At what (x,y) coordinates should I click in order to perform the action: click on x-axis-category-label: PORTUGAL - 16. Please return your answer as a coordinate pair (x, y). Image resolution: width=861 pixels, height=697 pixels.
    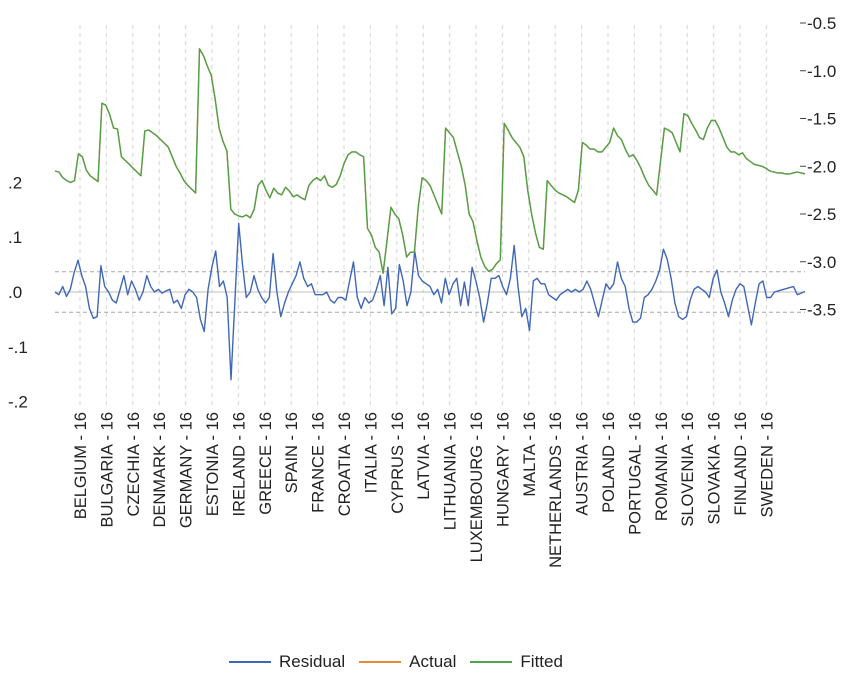
    Looking at the image, I should click on (635, 473).